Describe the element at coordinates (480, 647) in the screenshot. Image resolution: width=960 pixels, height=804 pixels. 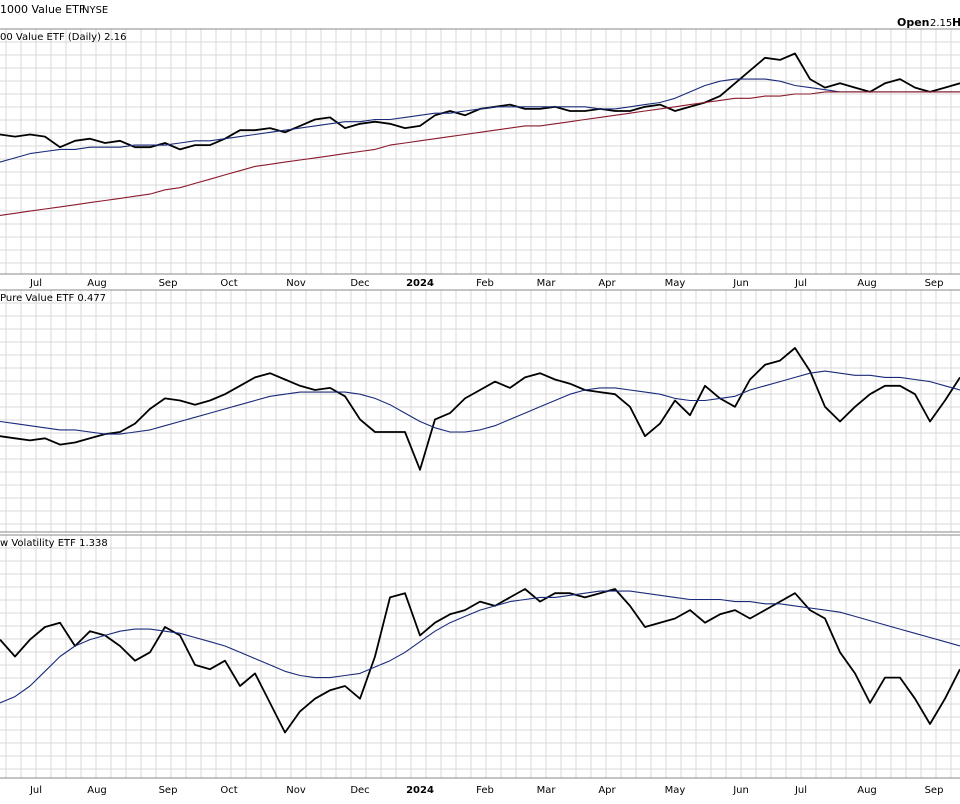
I see `series-ma-line-panel3` at that location.